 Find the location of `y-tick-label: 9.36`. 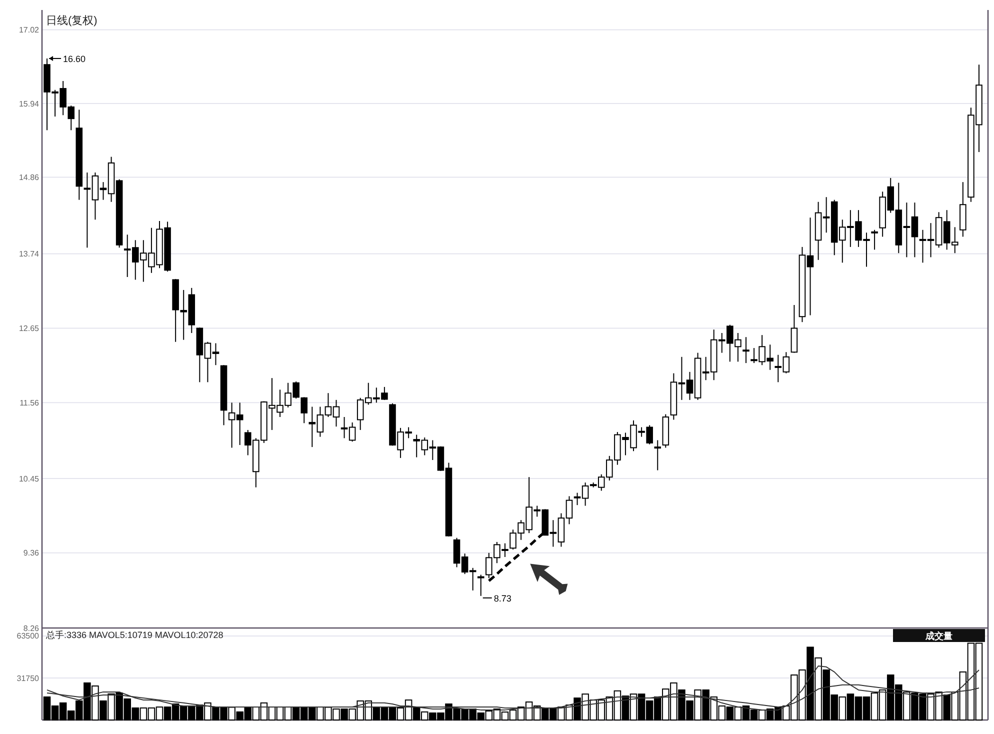

y-tick-label: 9.36 is located at coordinates (31, 553).